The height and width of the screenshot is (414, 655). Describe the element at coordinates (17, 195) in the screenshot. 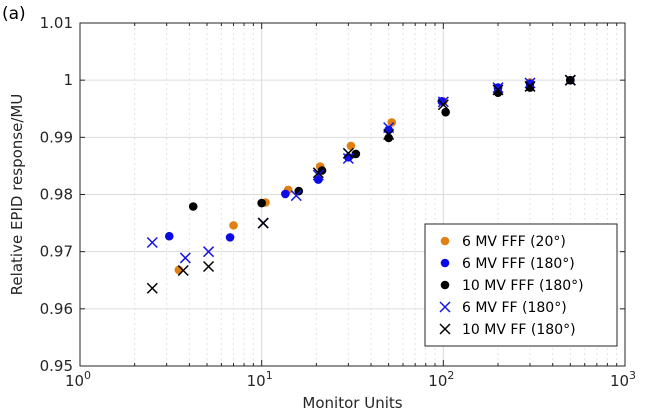

I see `y-axis-title: Relative EPID response/MU` at that location.